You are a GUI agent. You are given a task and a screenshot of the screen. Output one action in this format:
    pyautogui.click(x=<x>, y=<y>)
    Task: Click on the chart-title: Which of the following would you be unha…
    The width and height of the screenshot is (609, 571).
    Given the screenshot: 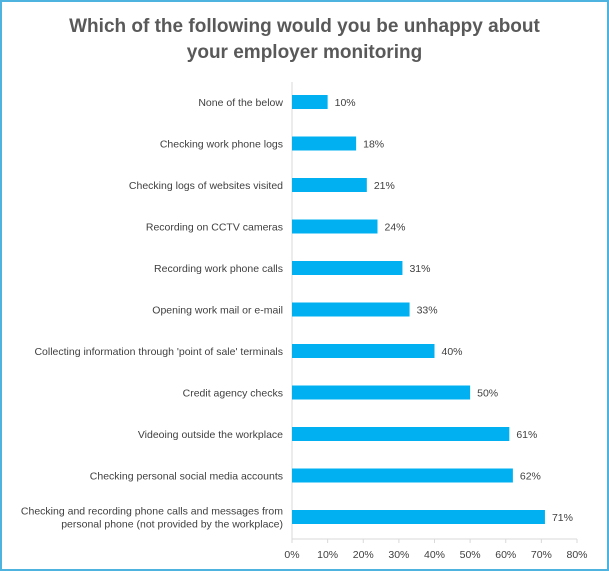 What is the action you would take?
    pyautogui.click(x=304, y=40)
    